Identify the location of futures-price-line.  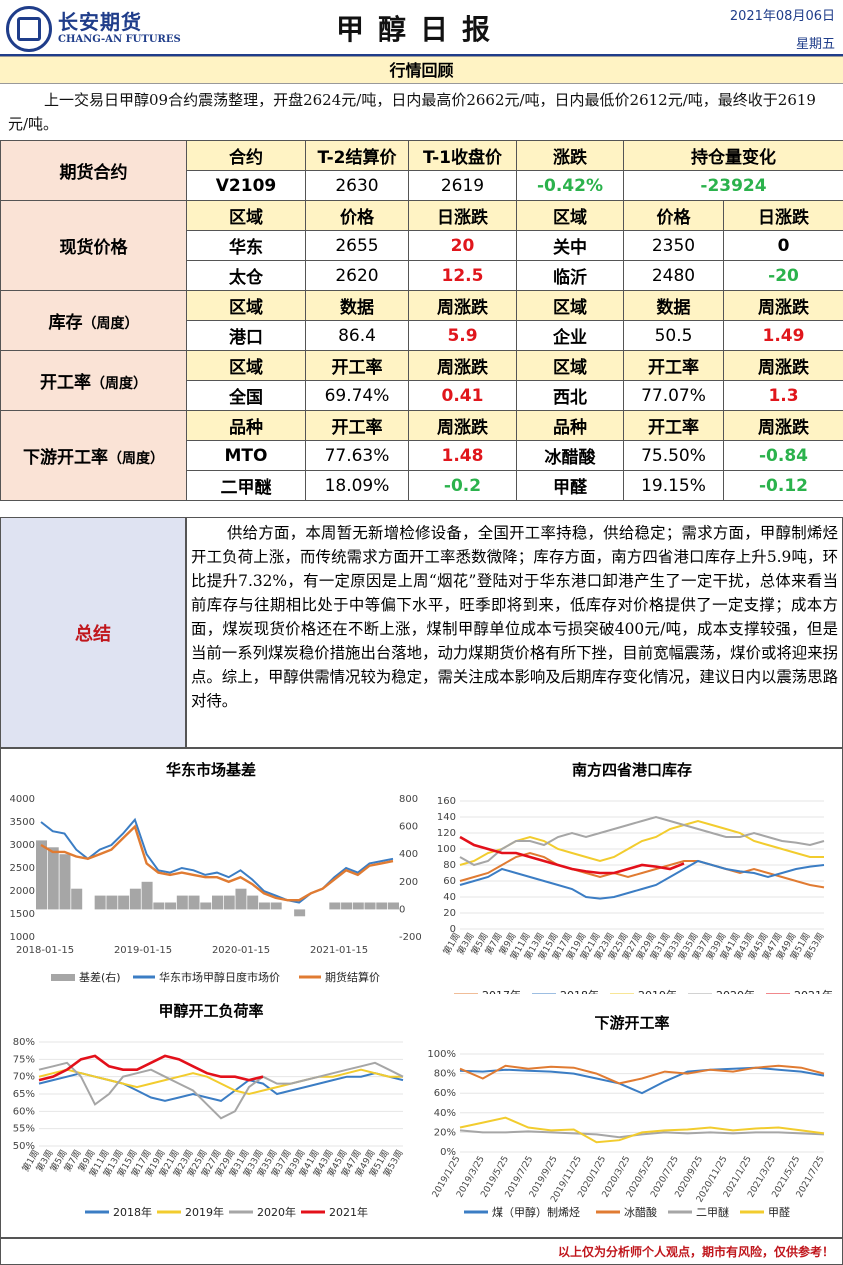
(217, 863).